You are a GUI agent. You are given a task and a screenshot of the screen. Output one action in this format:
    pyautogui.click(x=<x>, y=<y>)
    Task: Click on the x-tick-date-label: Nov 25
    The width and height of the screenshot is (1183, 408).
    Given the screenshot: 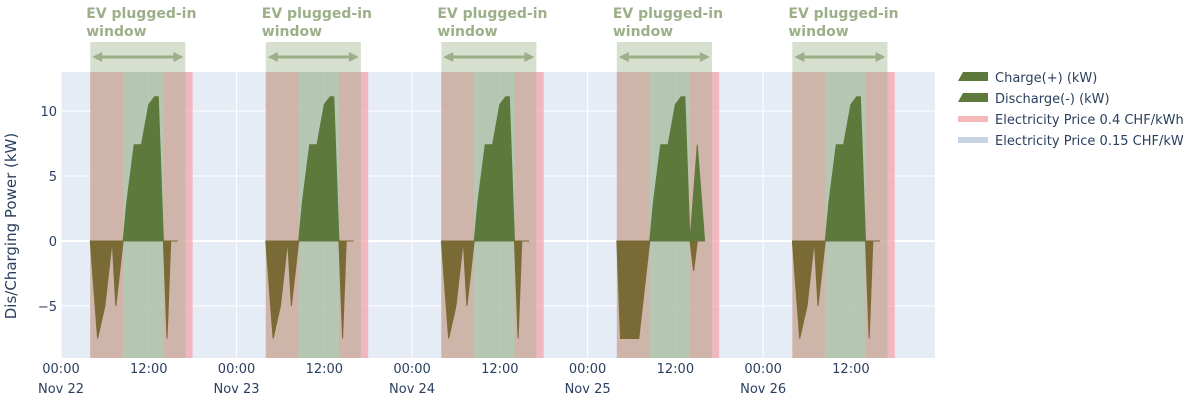 What is the action you would take?
    pyautogui.click(x=588, y=389)
    